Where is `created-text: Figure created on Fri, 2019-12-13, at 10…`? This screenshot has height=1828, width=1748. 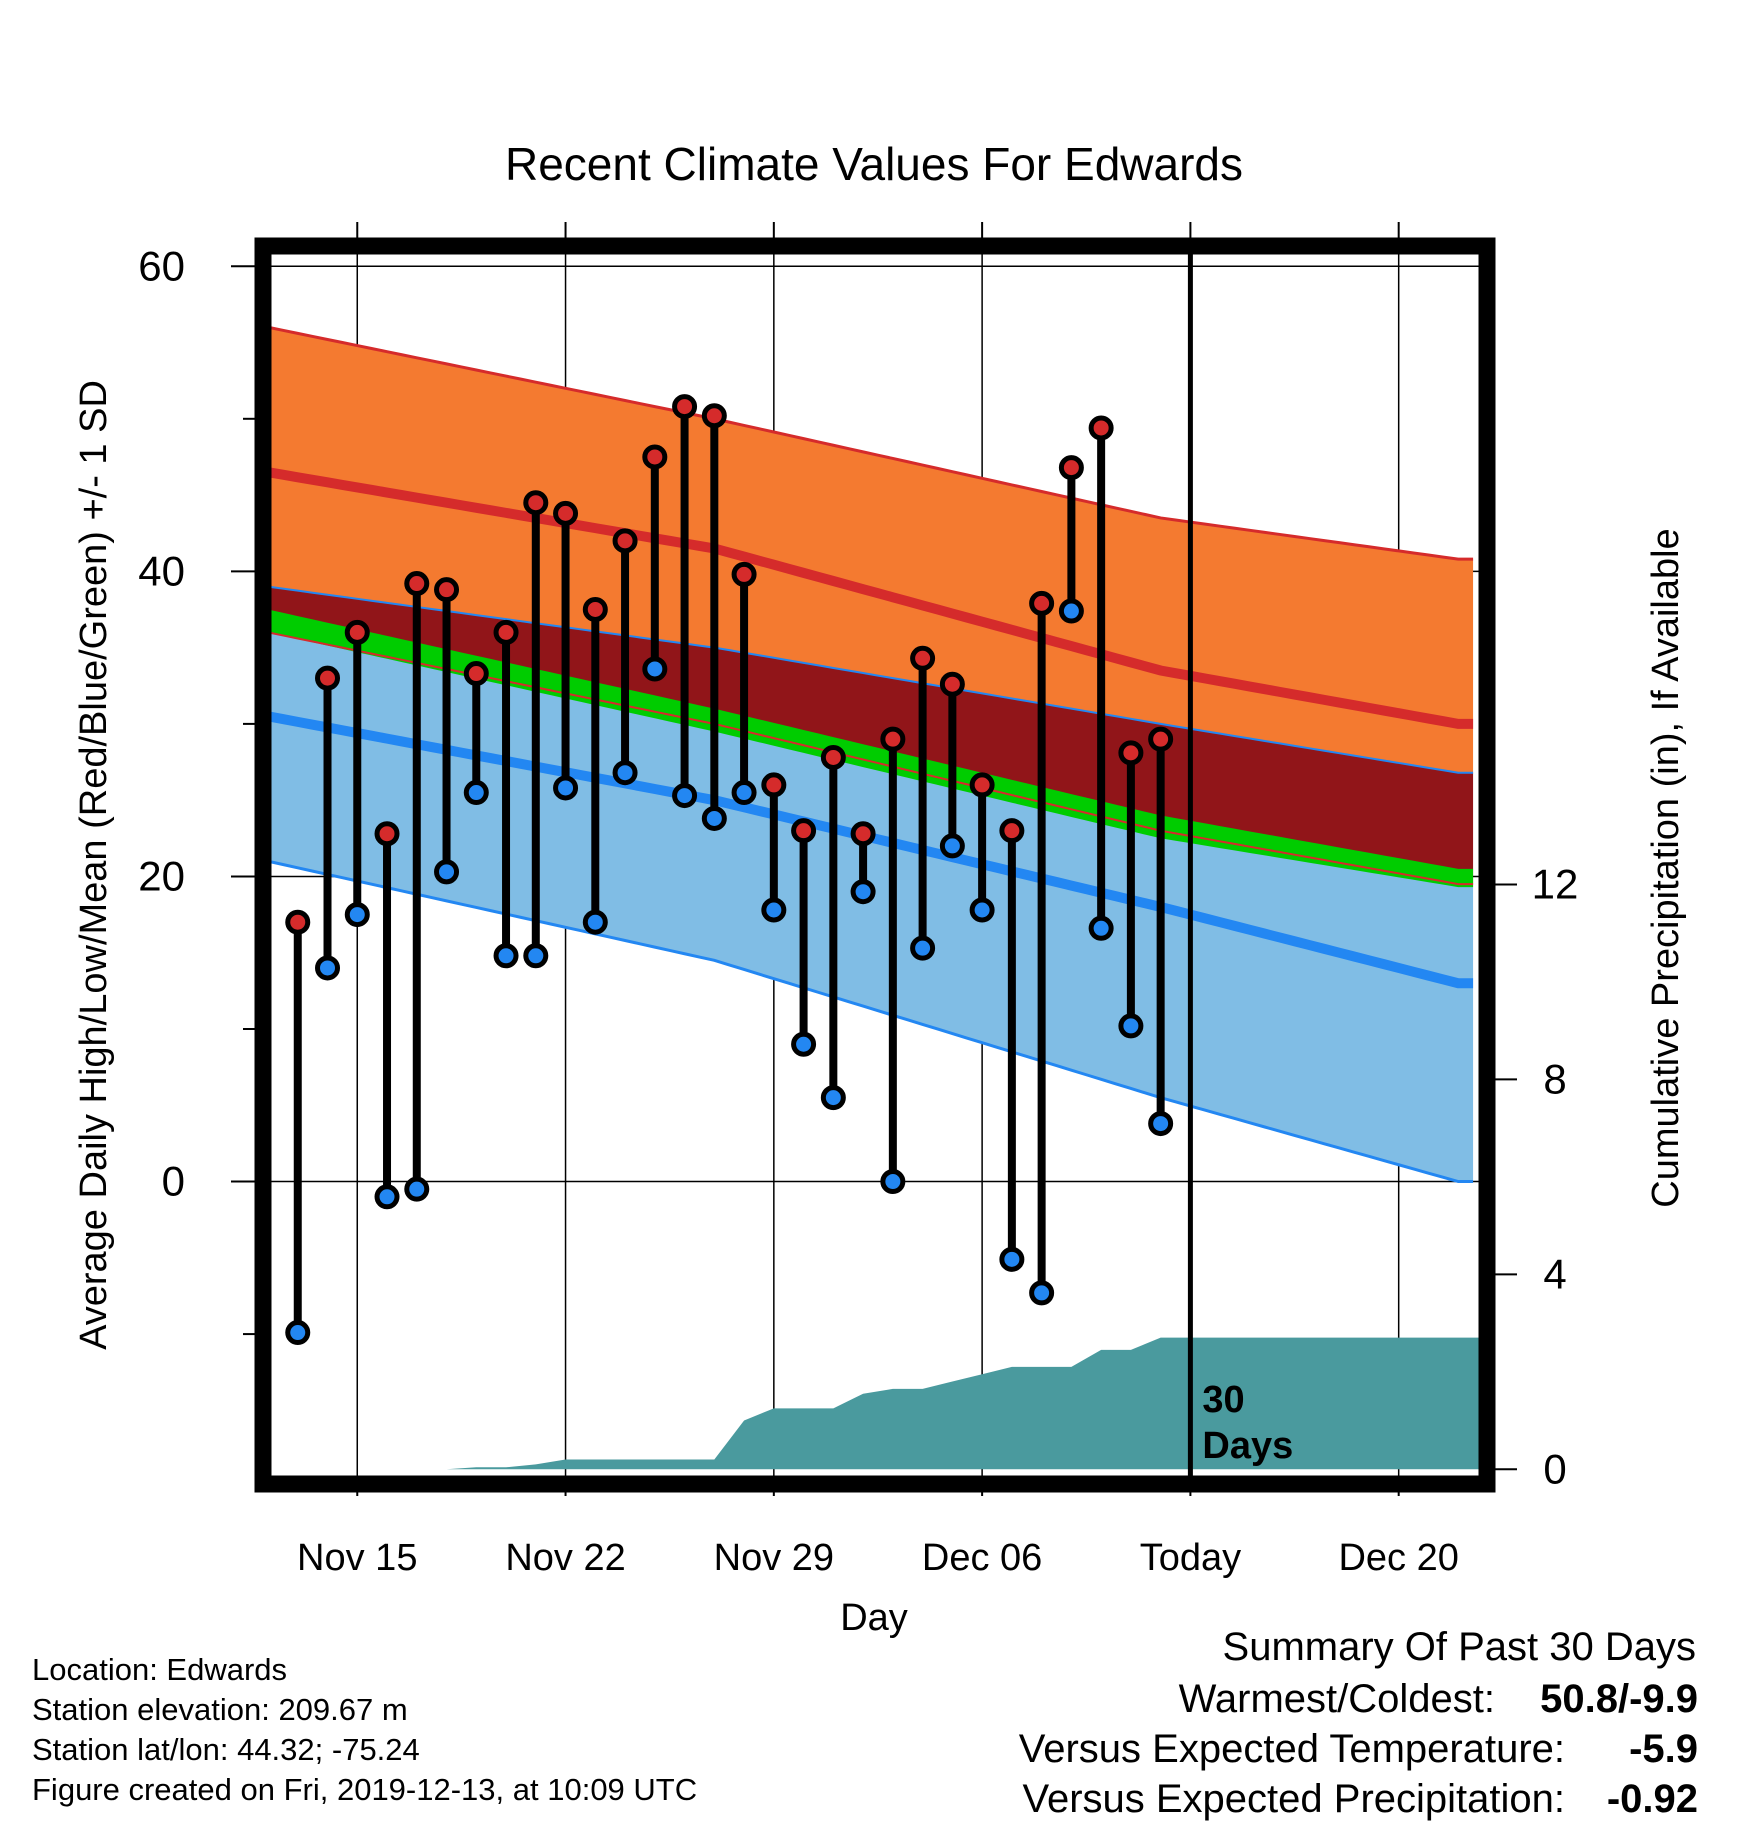 created-text: Figure created on Fri, 2019-12-13, at 10… is located at coordinates (364, 1789).